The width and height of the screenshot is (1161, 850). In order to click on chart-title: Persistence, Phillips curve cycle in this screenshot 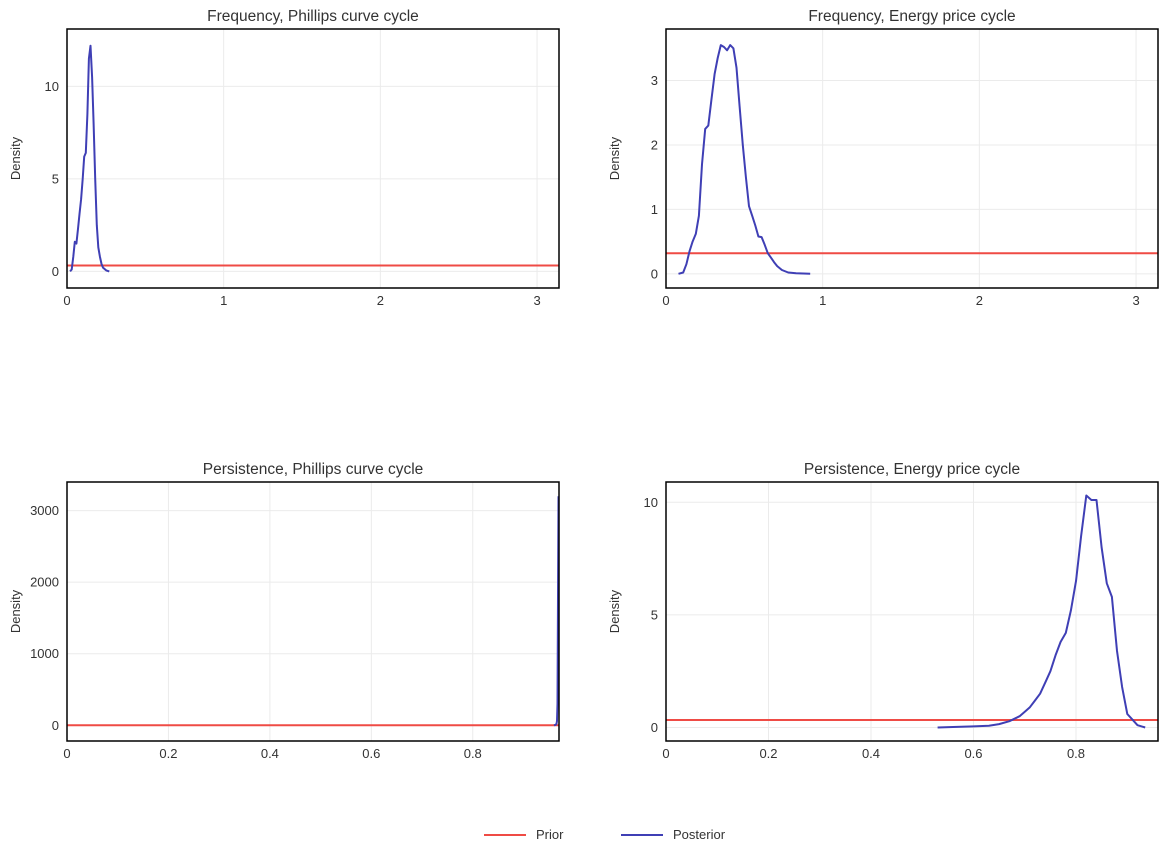, I will do `click(313, 469)`.